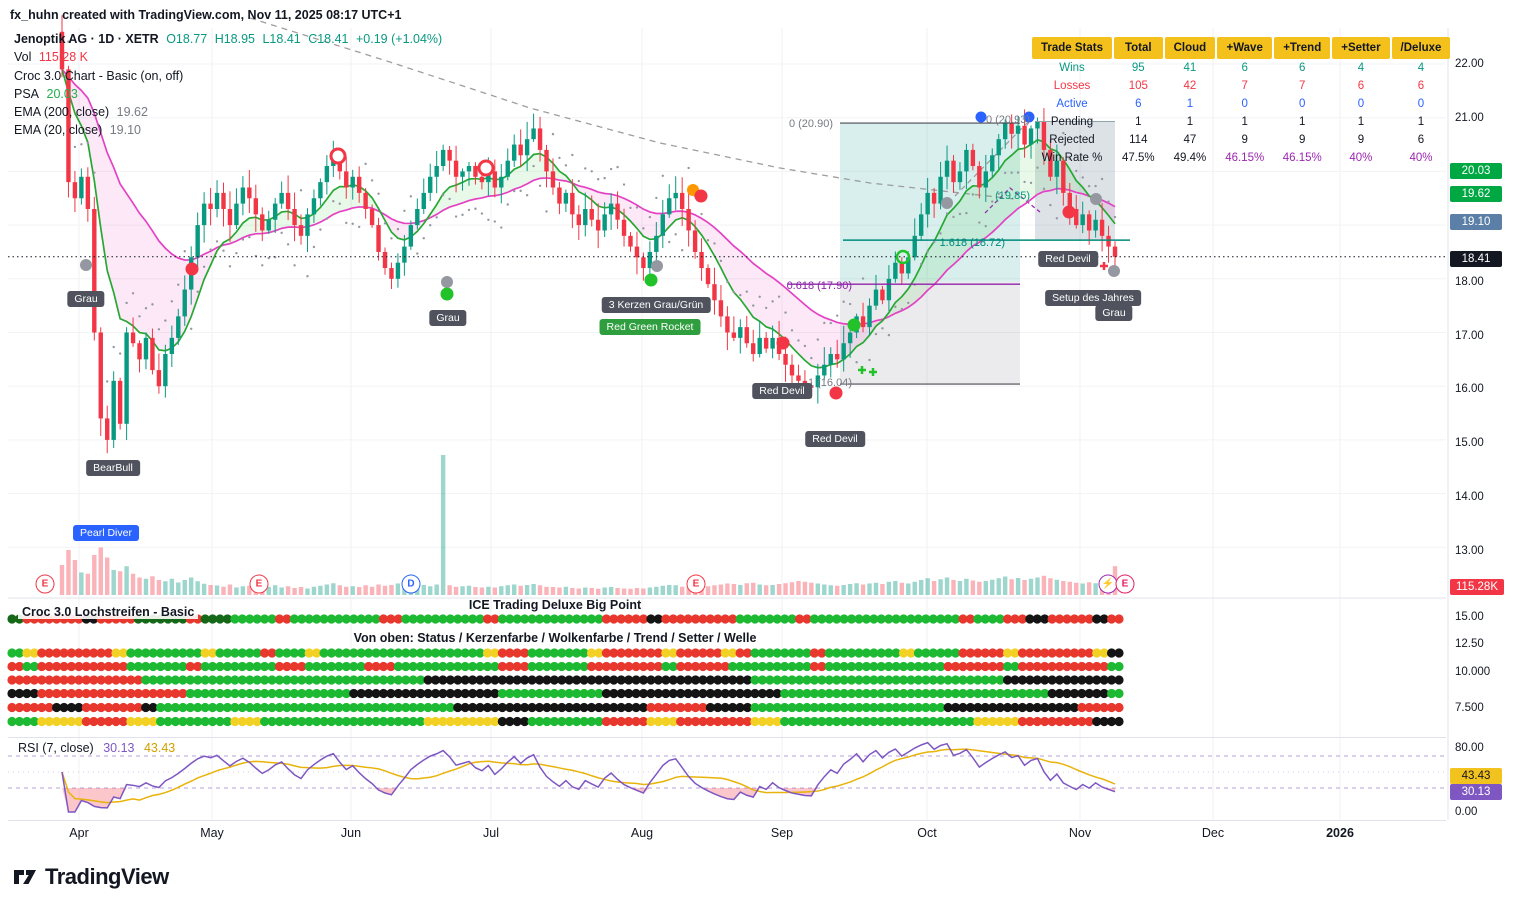 This screenshot has height=909, width=1522. Describe the element at coordinates (1469, 551) in the screenshot. I see `price-axis-label: 13.00` at that location.